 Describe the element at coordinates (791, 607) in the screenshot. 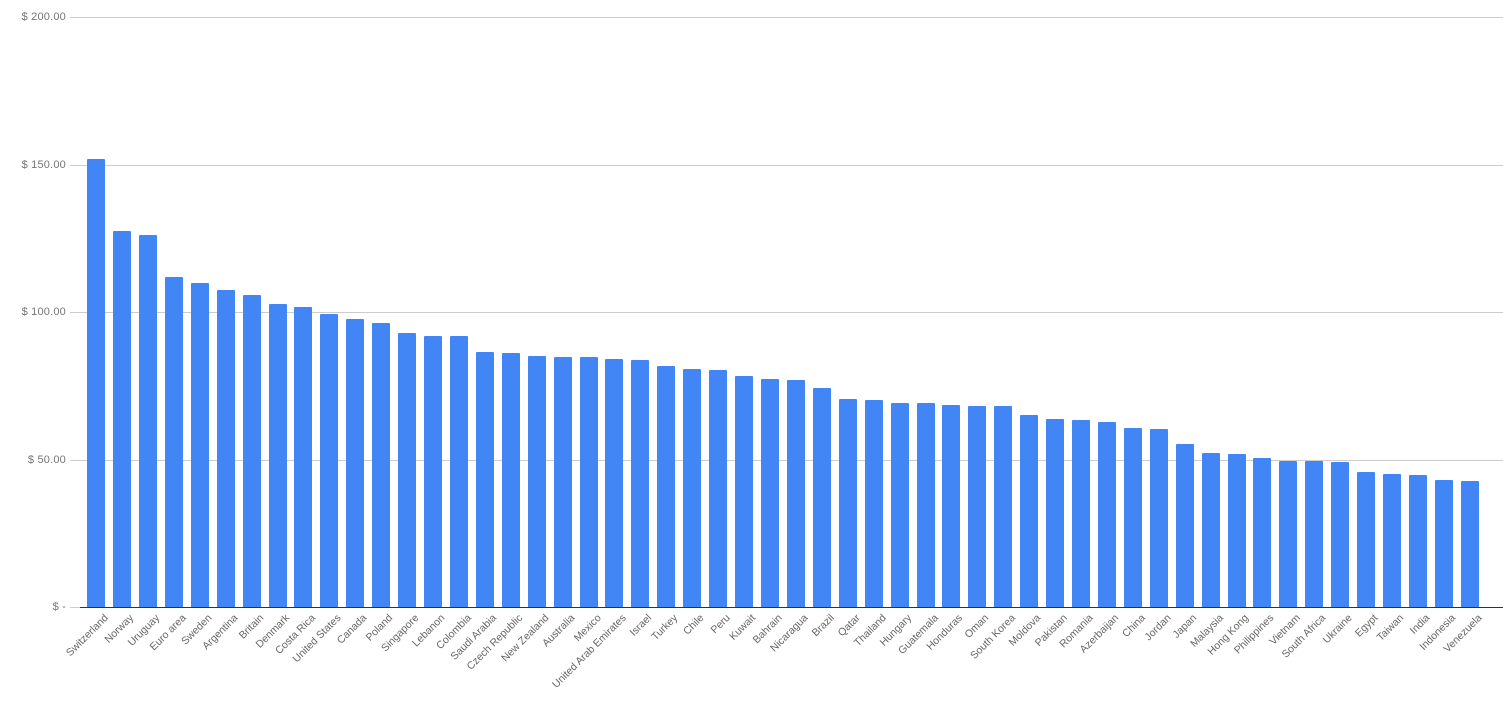

I see `x-axis-line` at that location.